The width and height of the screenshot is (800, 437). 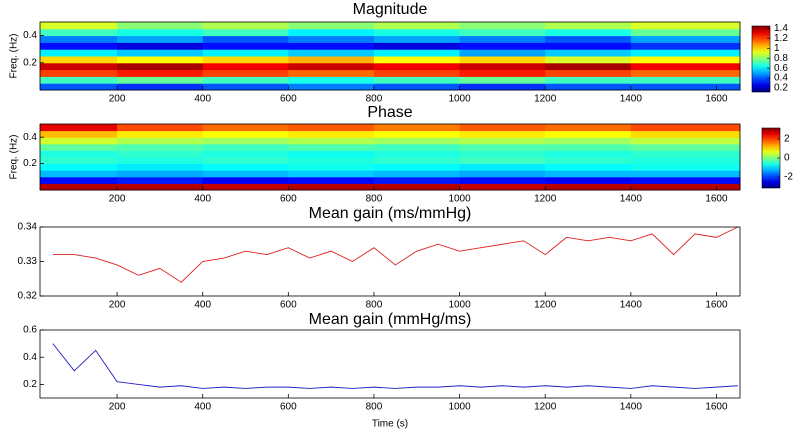 I want to click on y-tick-label: 0.2, so click(x=30, y=163).